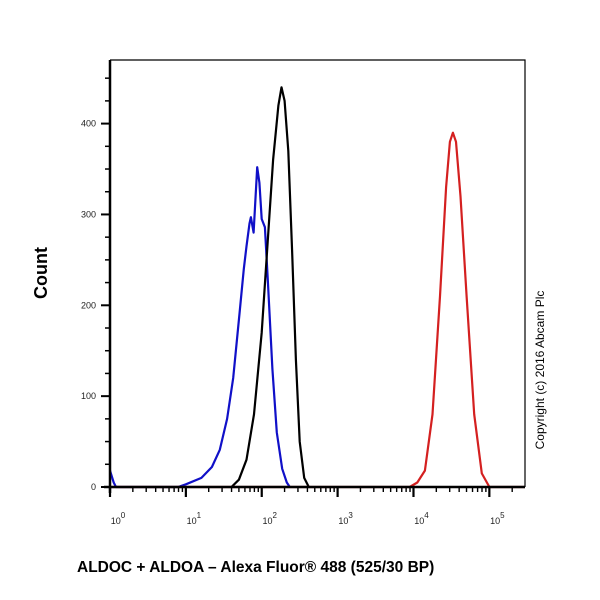 Image resolution: width=600 pixels, height=600 pixels. What do you see at coordinates (88, 124) in the screenshot?
I see `y-tick-label: 400` at bounding box center [88, 124].